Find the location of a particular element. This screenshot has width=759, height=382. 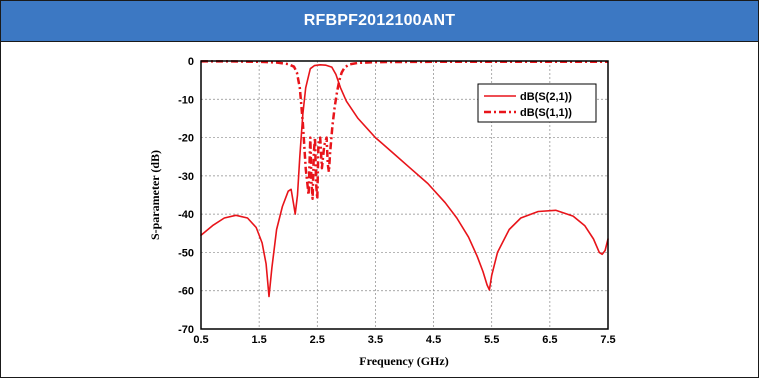

legend-box is located at coordinates (537, 103).